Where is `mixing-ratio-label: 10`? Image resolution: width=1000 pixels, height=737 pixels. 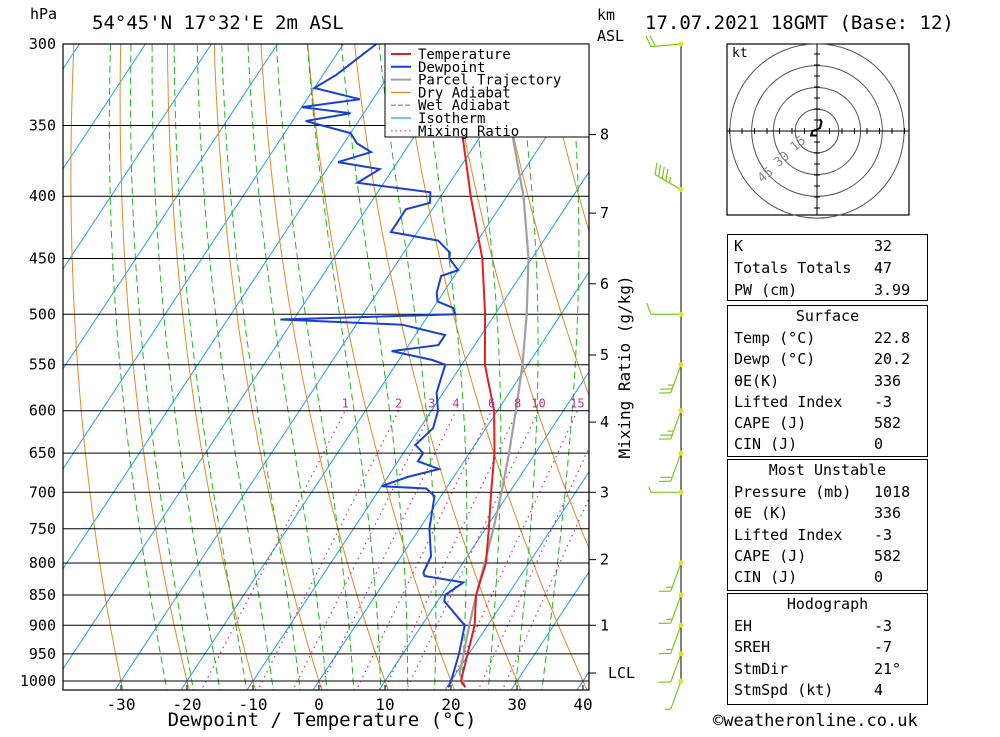
mixing-ratio-label: 10 is located at coordinates (538, 404).